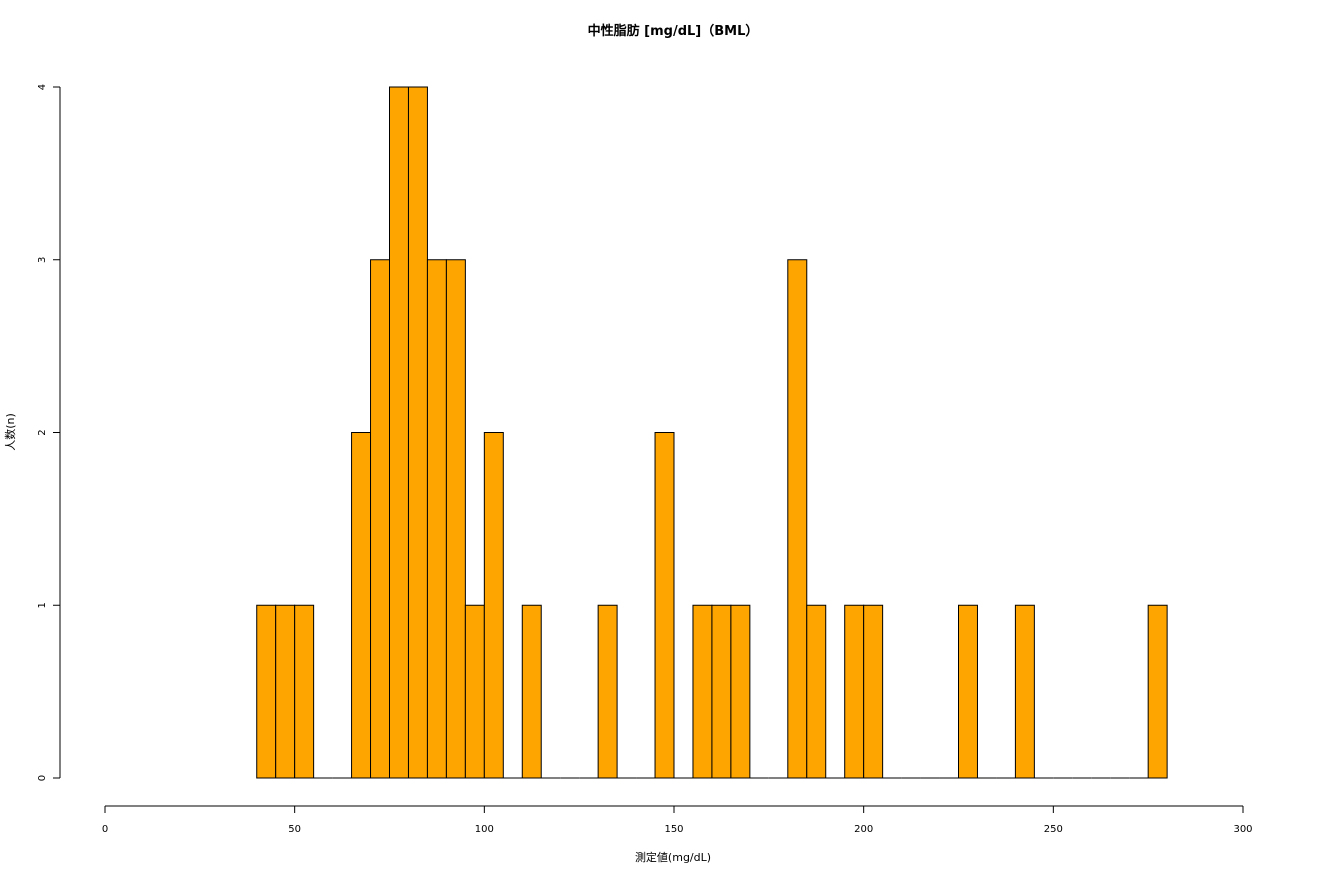 This screenshot has width=1320, height=880. What do you see at coordinates (484, 829) in the screenshot?
I see `x-tick-label: 100` at bounding box center [484, 829].